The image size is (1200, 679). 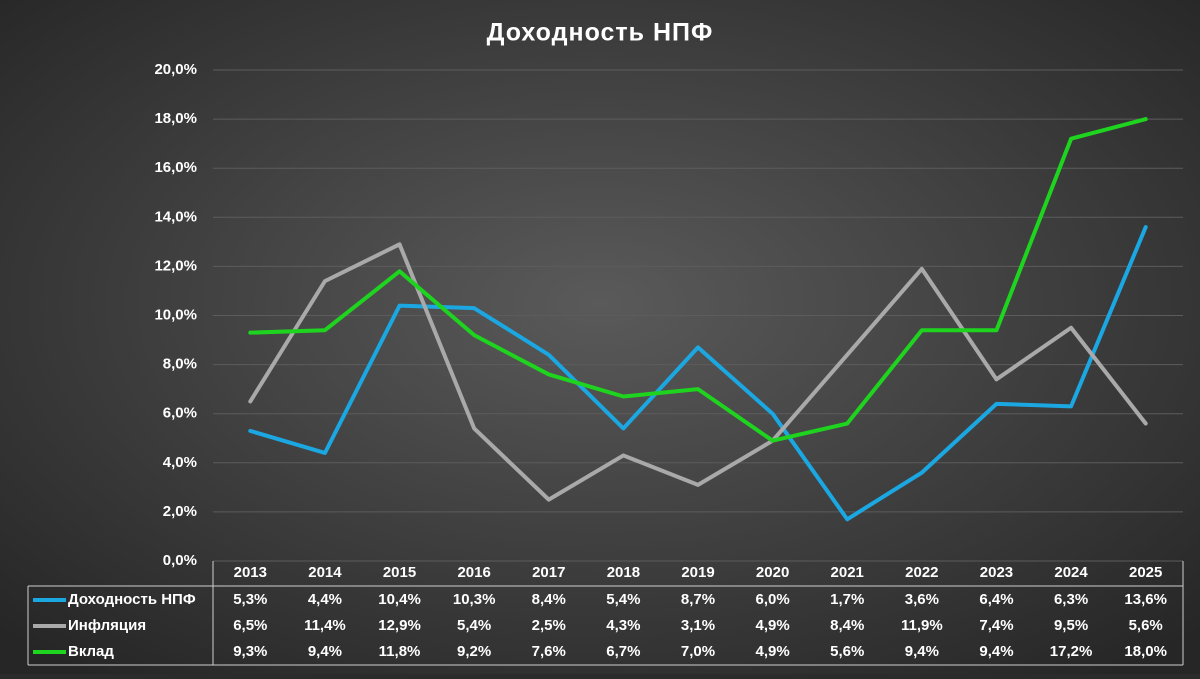 What do you see at coordinates (698, 599) in the screenshot?
I see `table-cell: 8,7%` at bounding box center [698, 599].